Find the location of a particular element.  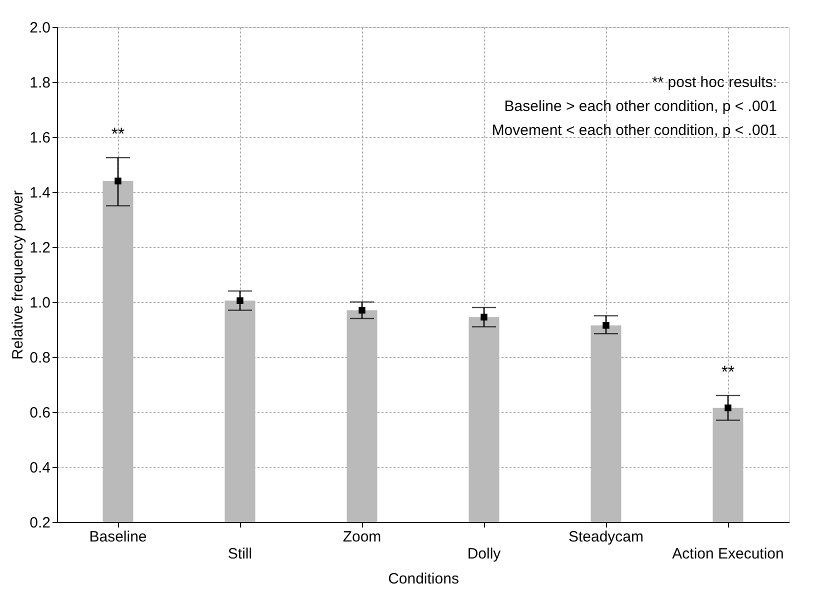

x-axis-title: Conditions is located at coordinates (423, 579).